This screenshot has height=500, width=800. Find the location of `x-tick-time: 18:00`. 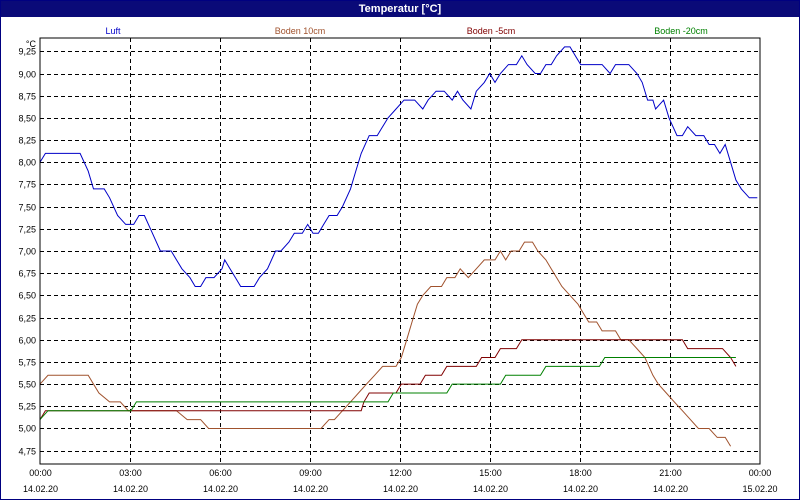

x-tick-time: 18:00 is located at coordinates (580, 473).